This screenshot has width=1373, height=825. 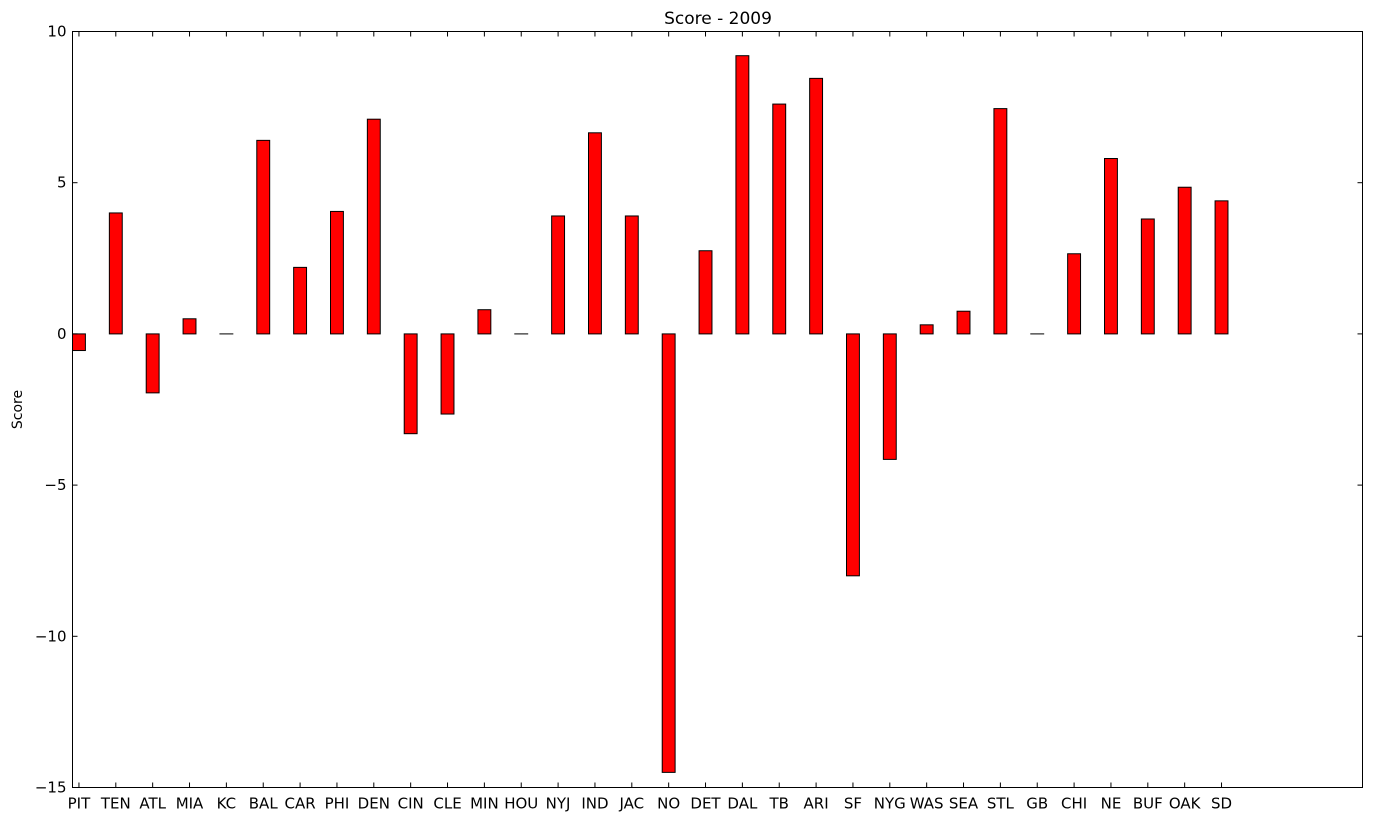 What do you see at coordinates (79, 342) in the screenshot?
I see `bar-pit` at bounding box center [79, 342].